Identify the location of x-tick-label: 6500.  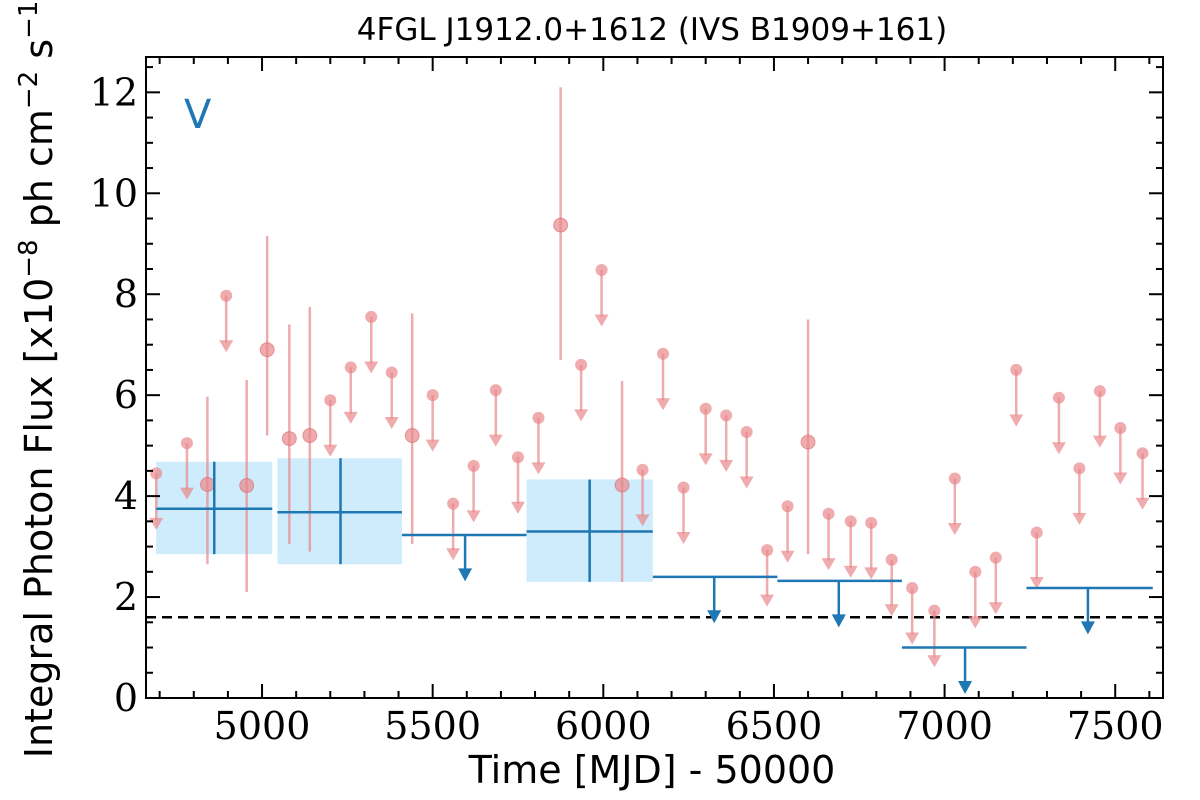
(774, 726).